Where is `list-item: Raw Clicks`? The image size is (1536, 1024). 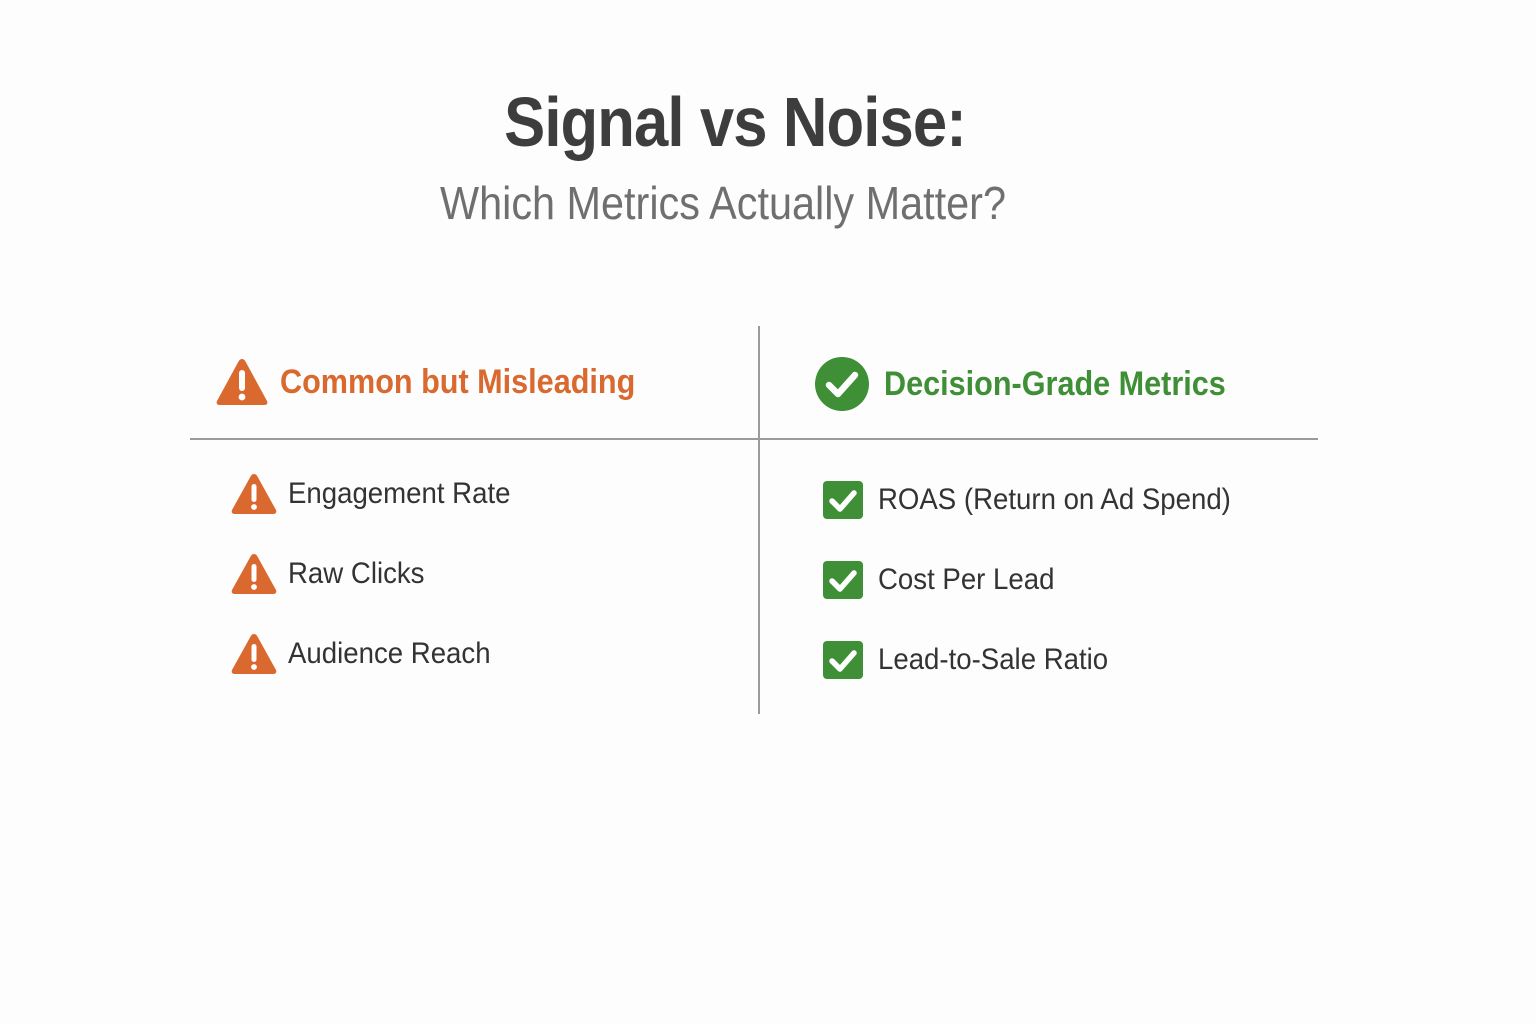 list-item: Raw Clicks is located at coordinates (333, 574).